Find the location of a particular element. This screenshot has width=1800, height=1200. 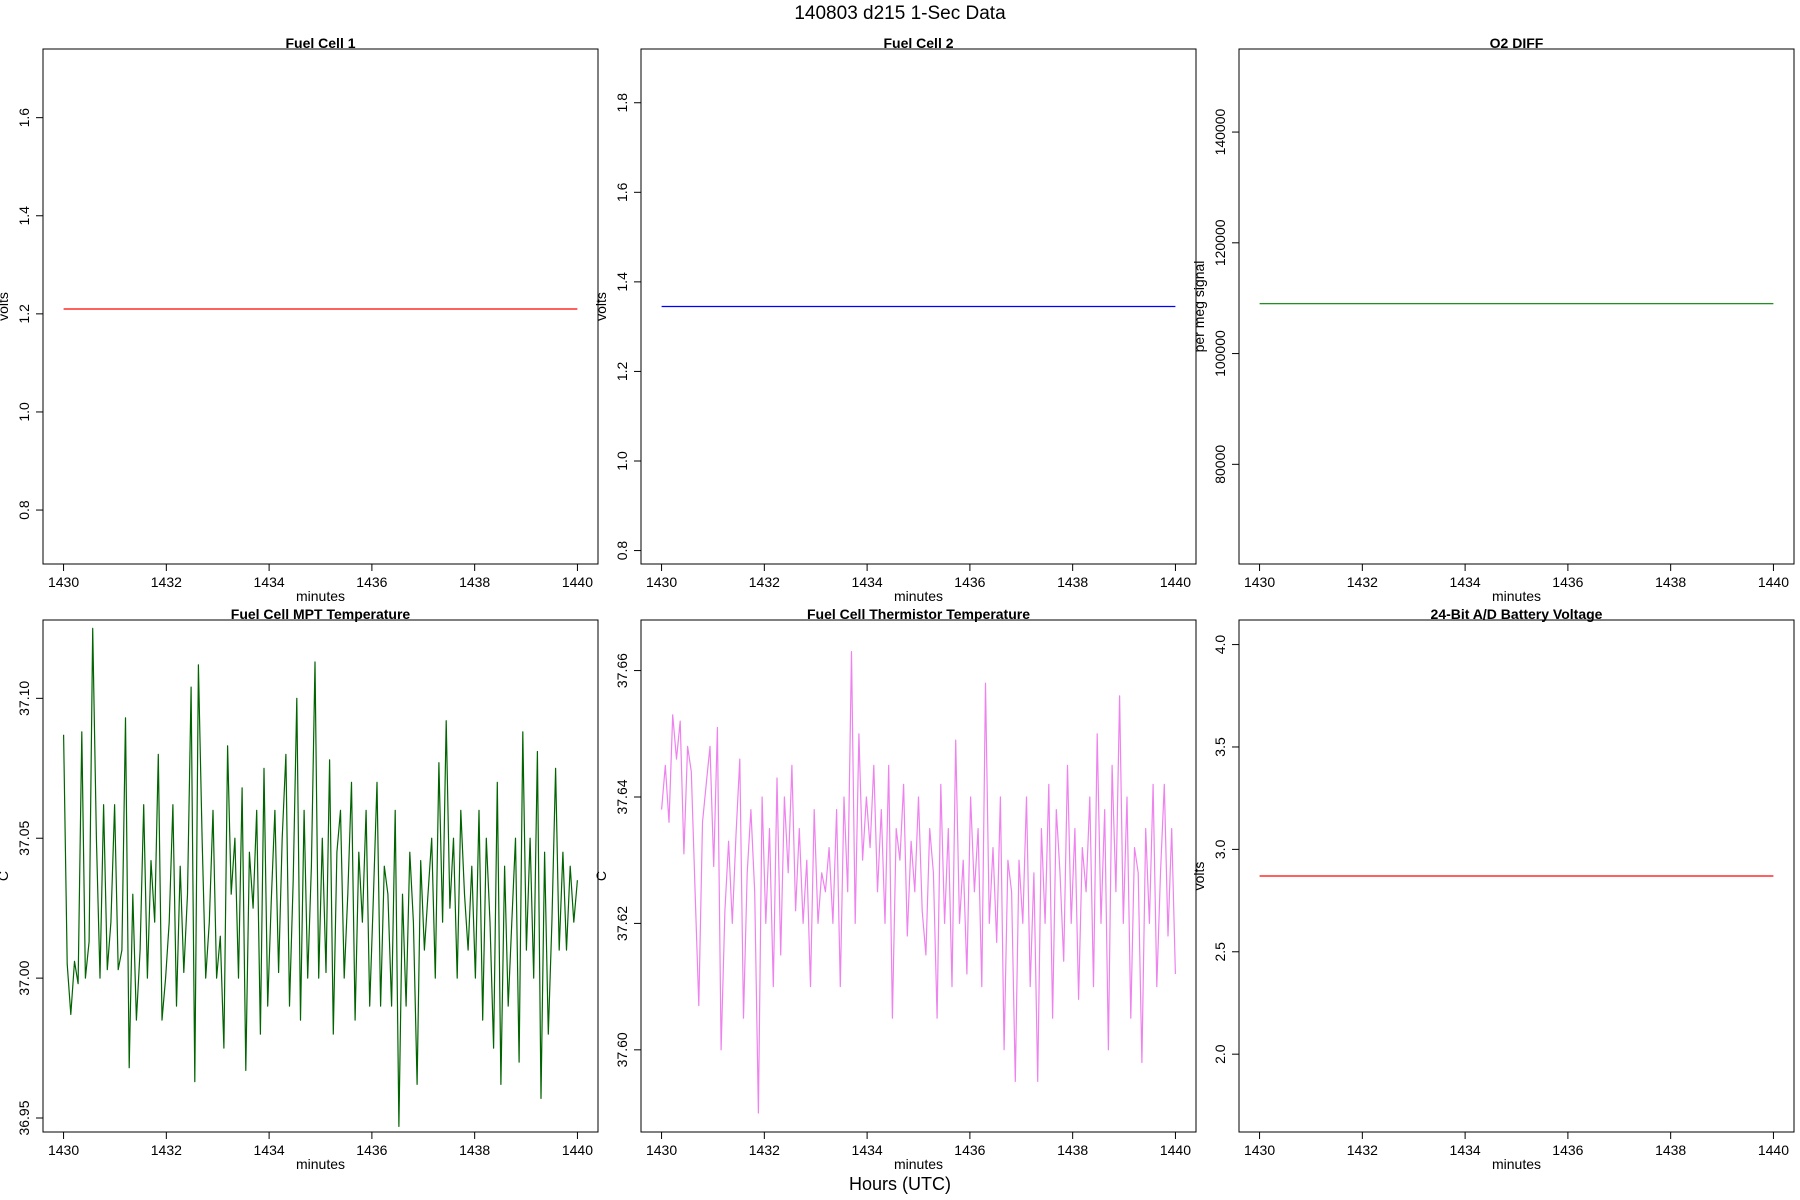

y-tick-label: 4.0 is located at coordinates (1220, 645).